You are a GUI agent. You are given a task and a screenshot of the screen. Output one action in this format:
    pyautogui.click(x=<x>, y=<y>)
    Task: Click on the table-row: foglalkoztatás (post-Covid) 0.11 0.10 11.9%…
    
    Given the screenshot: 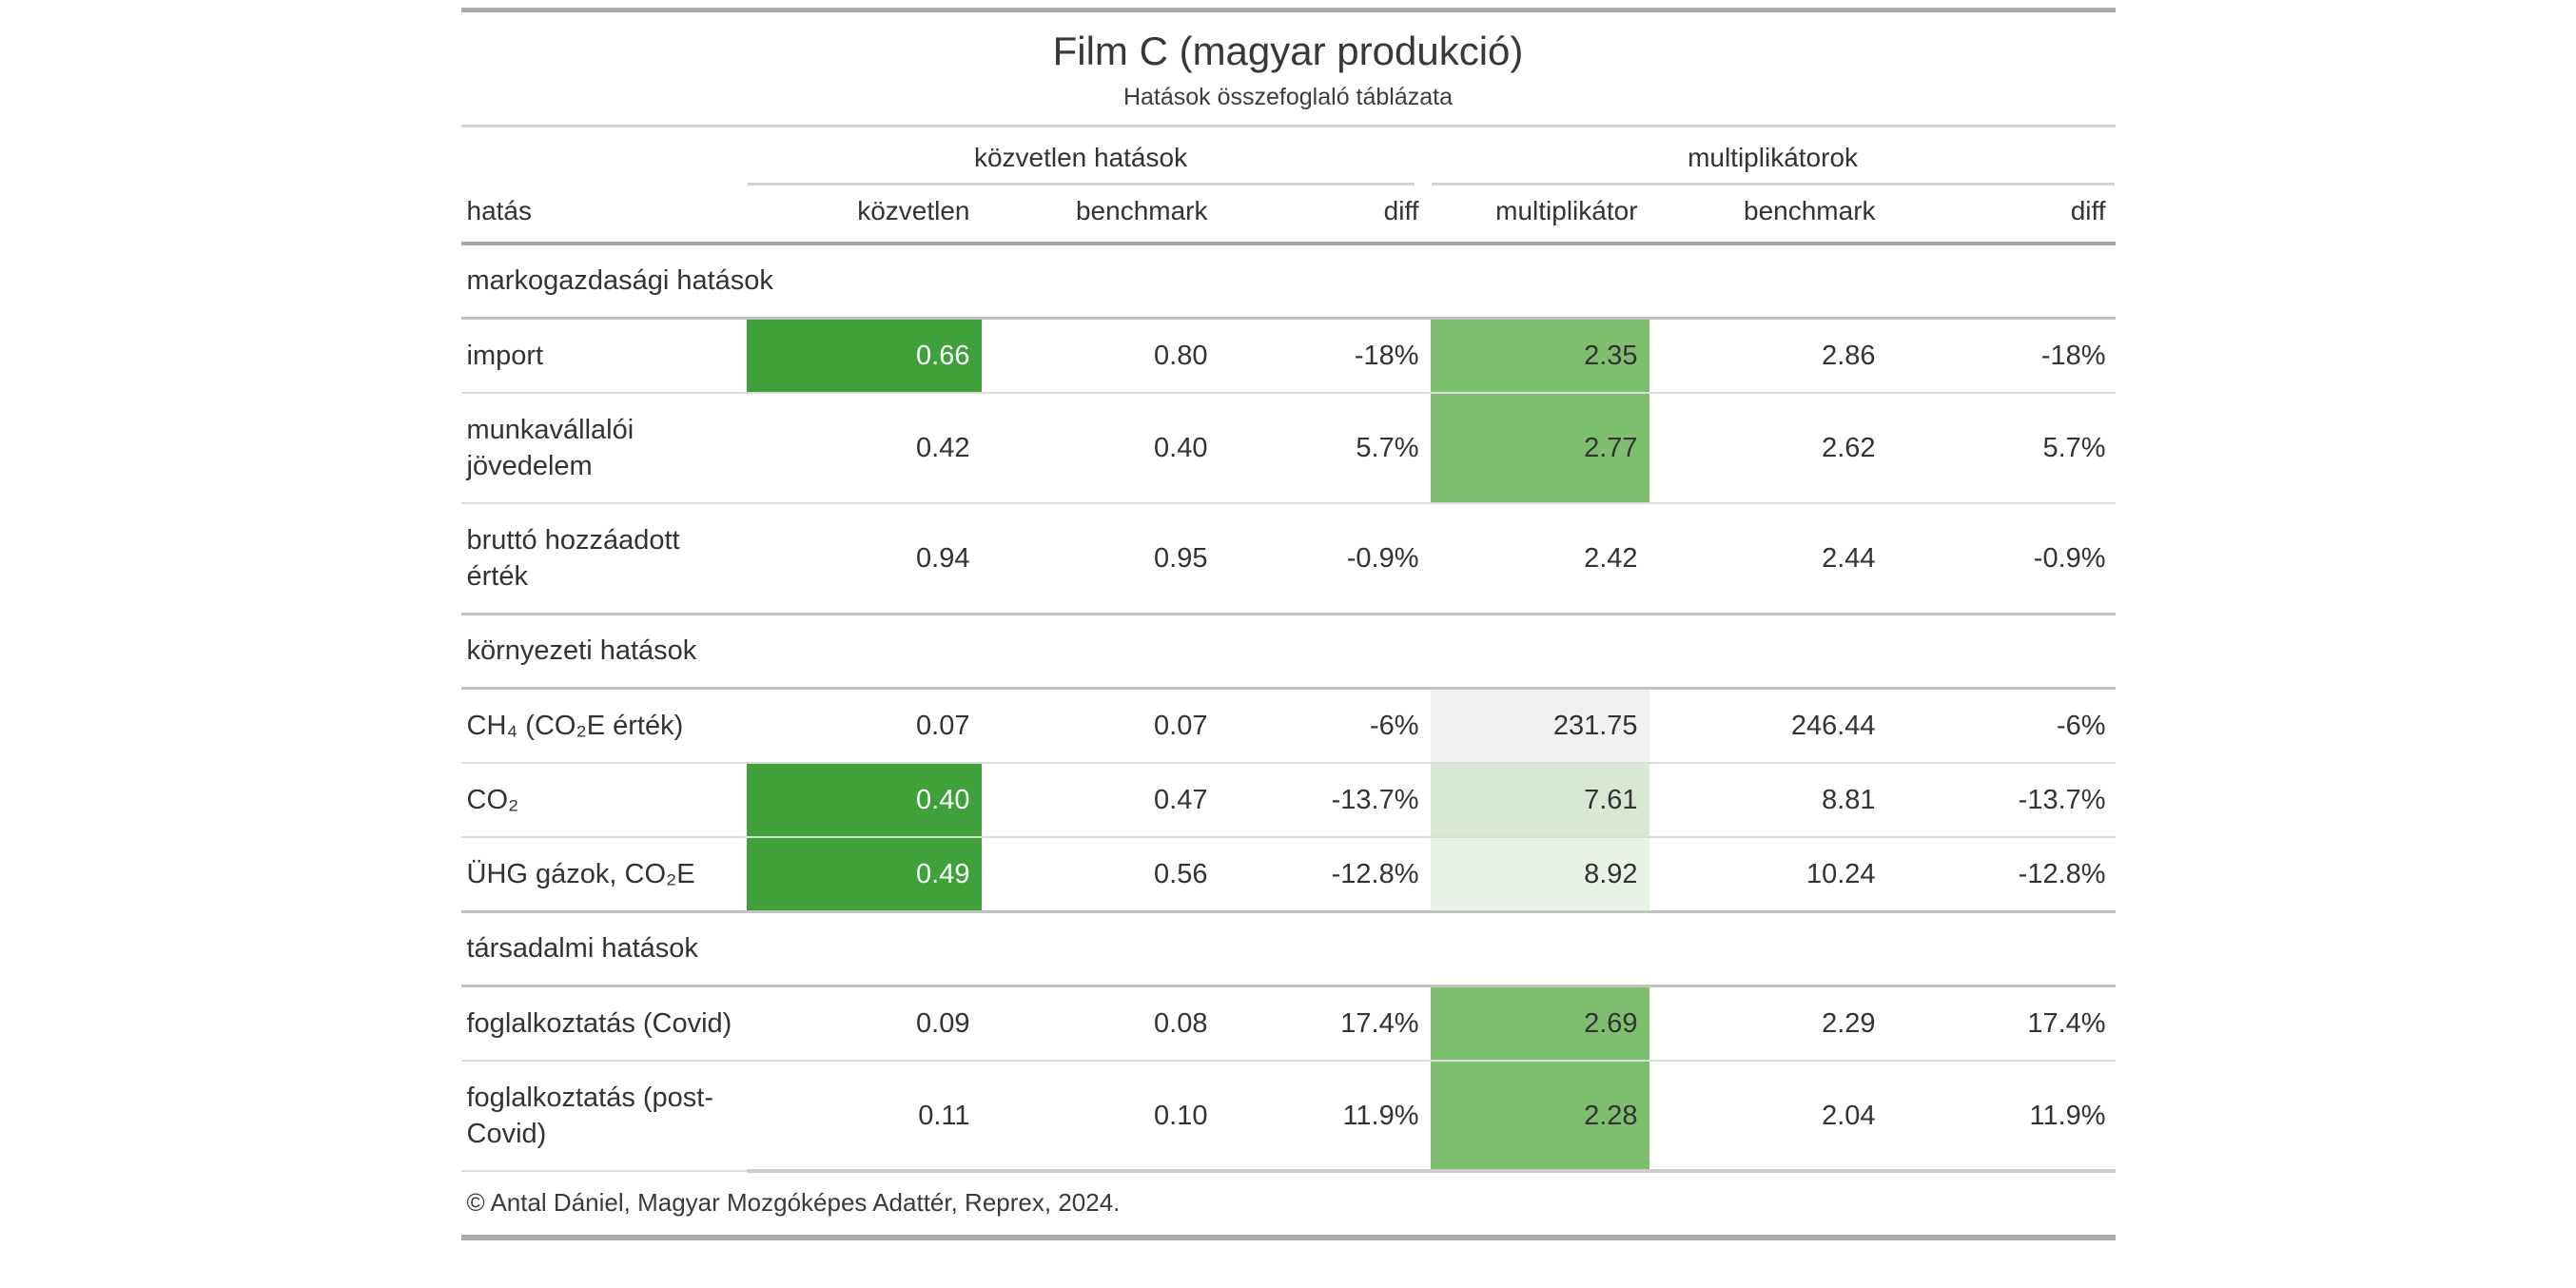 What is the action you would take?
    pyautogui.click(x=1288, y=1117)
    